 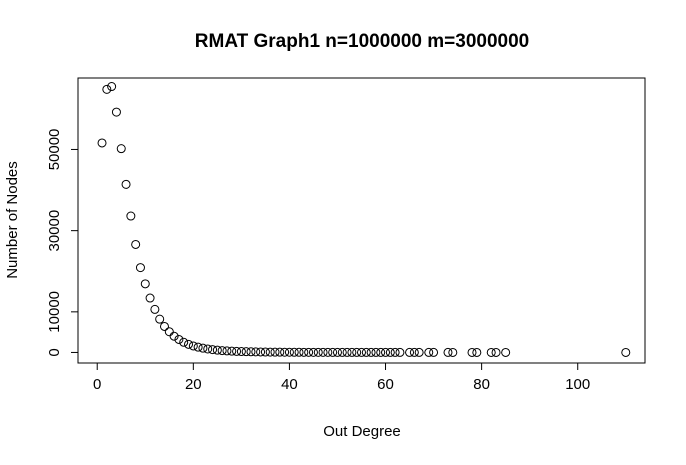 I want to click on x-tick-label: 100, so click(x=577, y=384).